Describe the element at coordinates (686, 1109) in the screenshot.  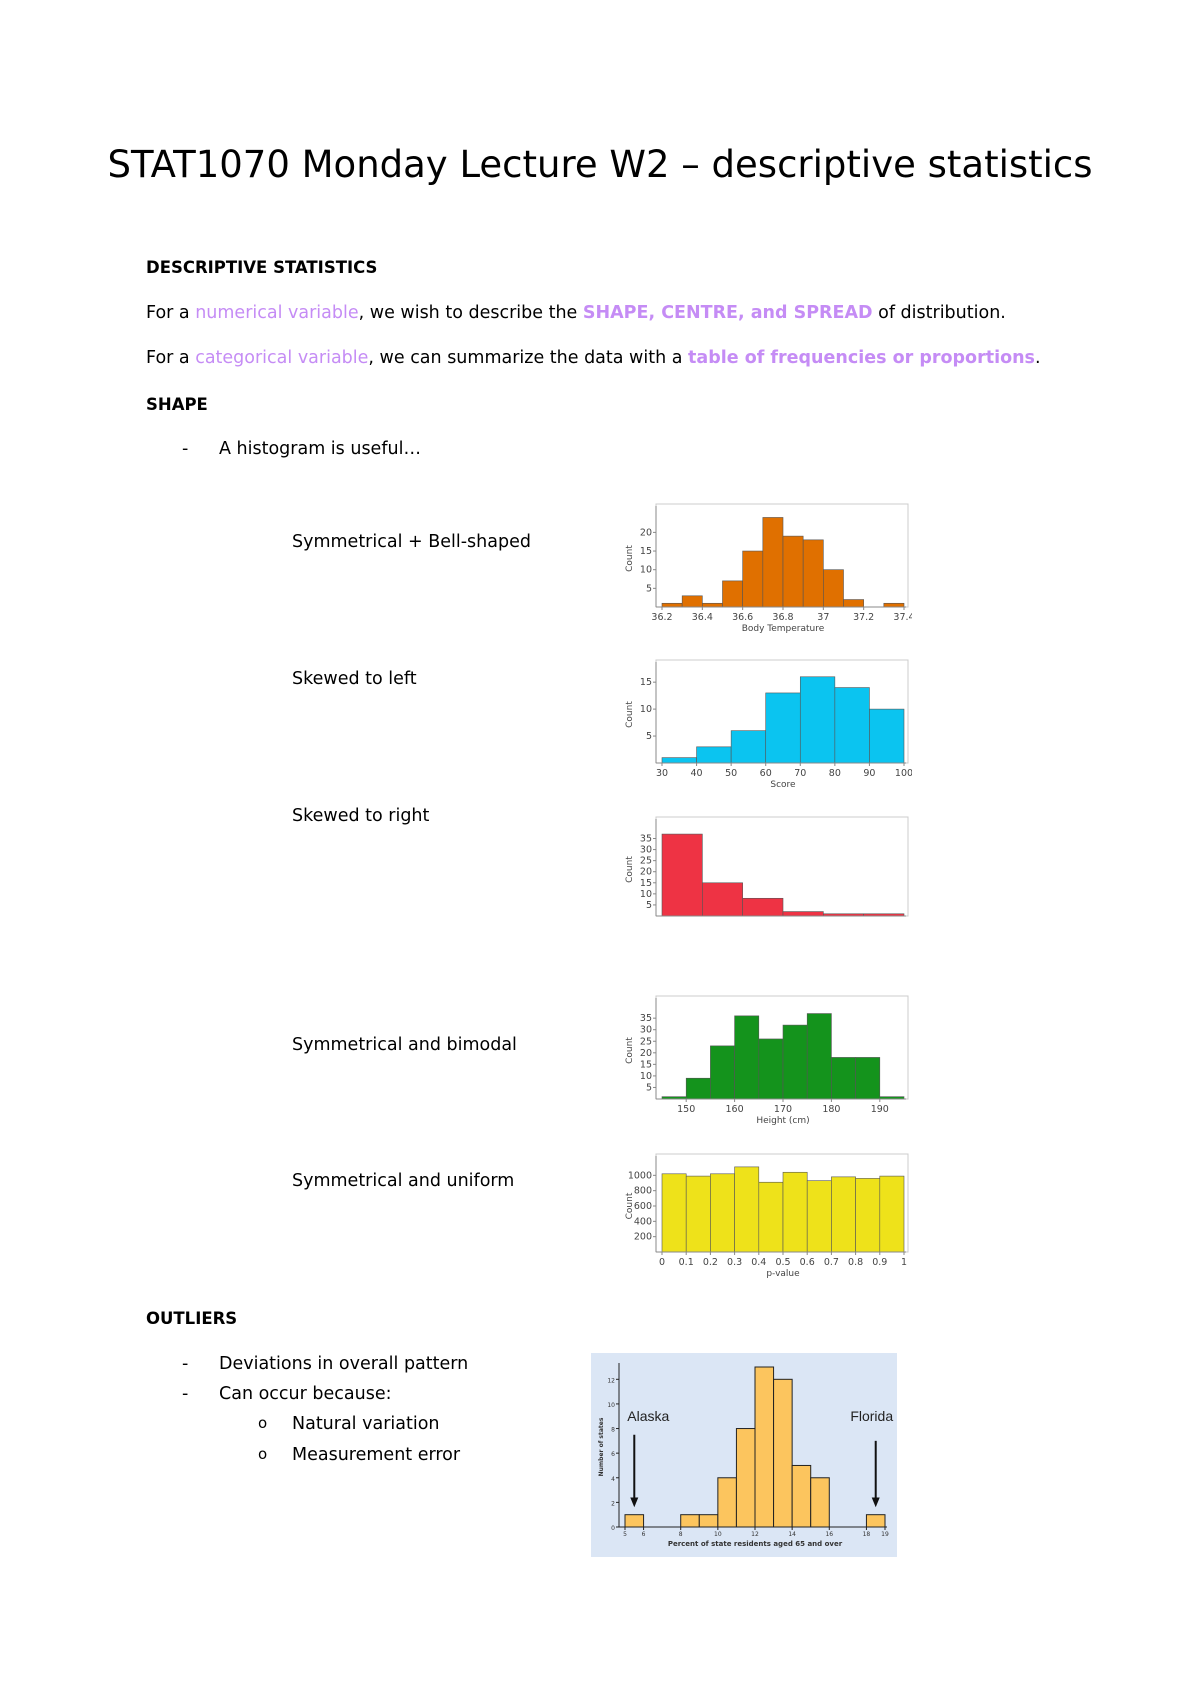
I see `x-tick-label: 150` at that location.